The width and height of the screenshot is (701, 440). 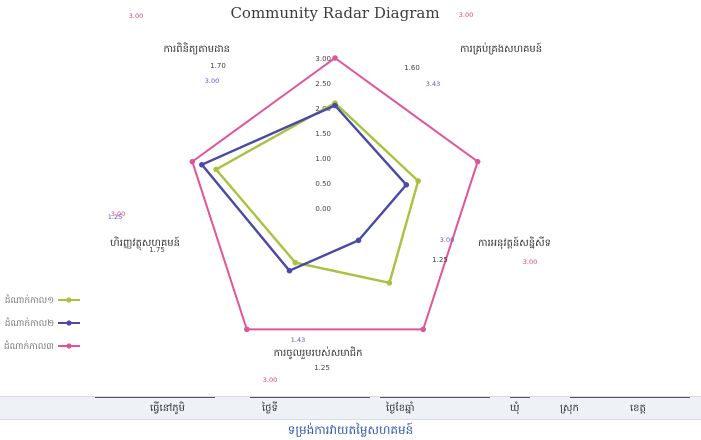 What do you see at coordinates (515, 408) in the screenshot?
I see `signature-label: ឃុំ` at bounding box center [515, 408].